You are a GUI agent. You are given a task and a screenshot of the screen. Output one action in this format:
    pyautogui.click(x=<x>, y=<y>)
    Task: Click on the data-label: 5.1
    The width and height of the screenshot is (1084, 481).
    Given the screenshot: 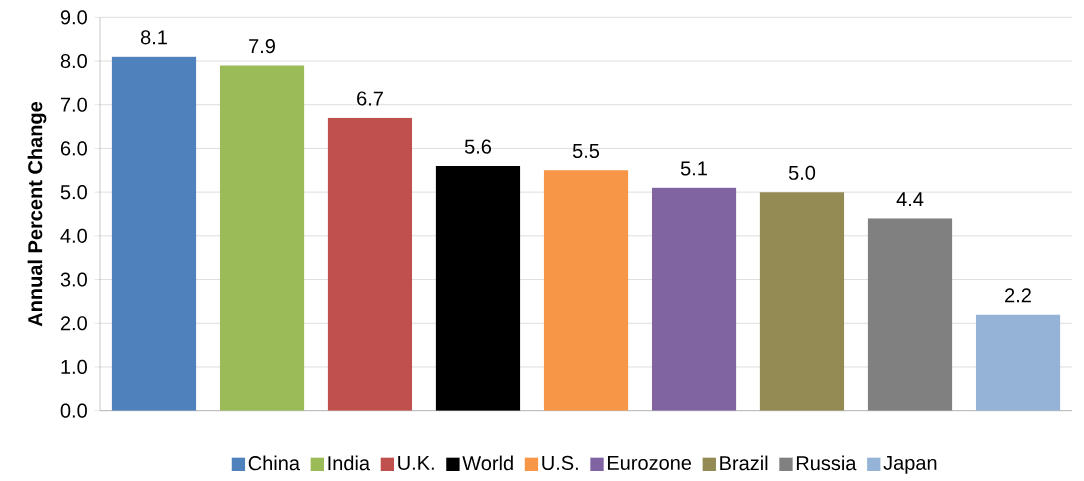 What is the action you would take?
    pyautogui.click(x=693, y=168)
    